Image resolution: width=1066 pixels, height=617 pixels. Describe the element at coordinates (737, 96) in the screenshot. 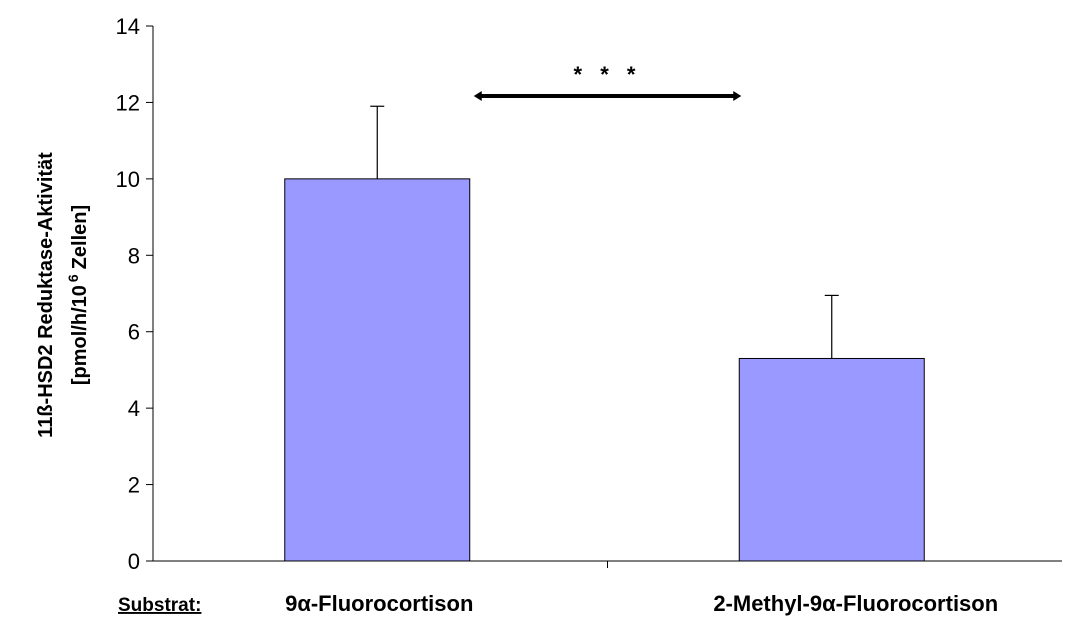

I see `significance-arrow-right` at that location.